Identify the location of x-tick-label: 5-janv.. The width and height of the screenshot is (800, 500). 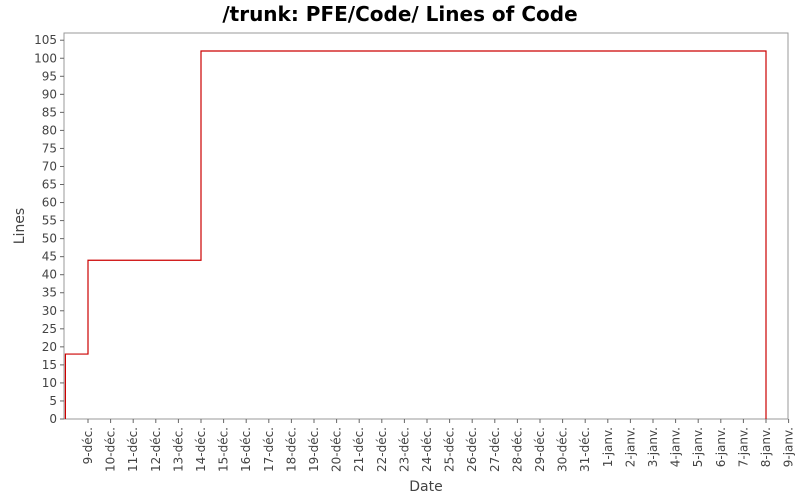
(698, 447).